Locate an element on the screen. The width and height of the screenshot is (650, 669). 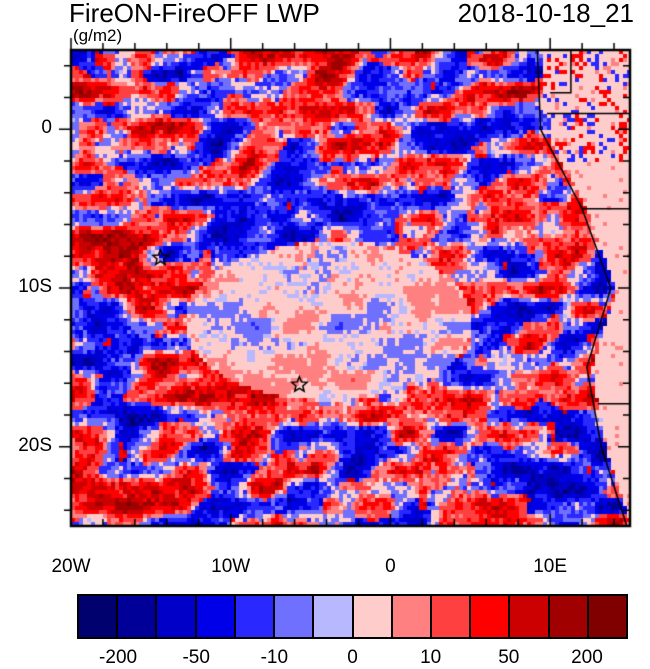
colorbar-label: -50 is located at coordinates (196, 657).